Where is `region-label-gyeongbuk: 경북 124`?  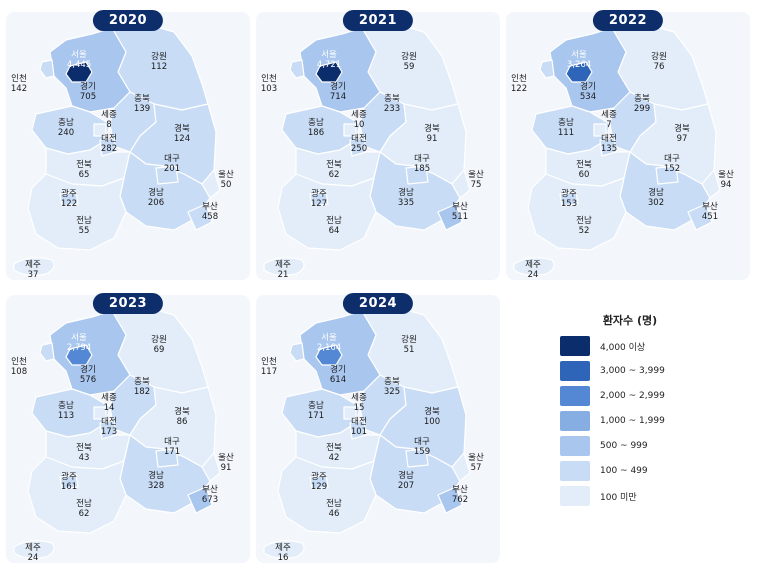 region-label-gyeongbuk: 경북 124 is located at coordinates (182, 134).